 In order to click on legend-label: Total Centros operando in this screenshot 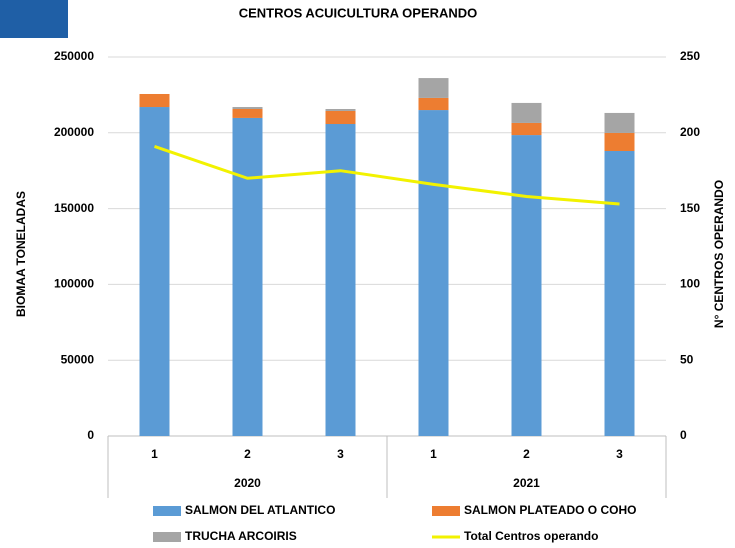, I will do `click(531, 536)`.